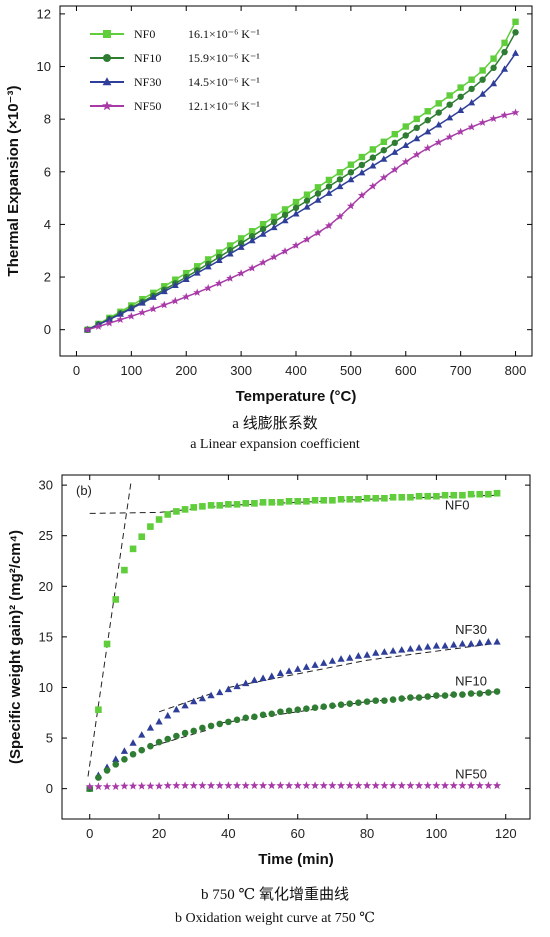  I want to click on series-annotation: NF50, so click(471, 774).